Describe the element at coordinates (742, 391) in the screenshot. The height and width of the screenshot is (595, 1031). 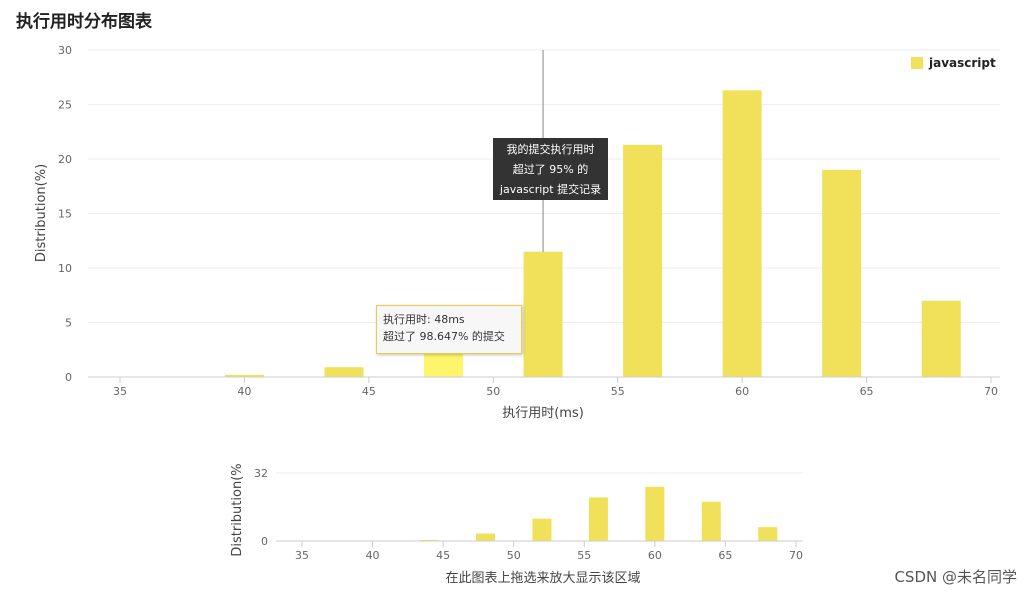
I see `main-x-tick-label: 60` at that location.